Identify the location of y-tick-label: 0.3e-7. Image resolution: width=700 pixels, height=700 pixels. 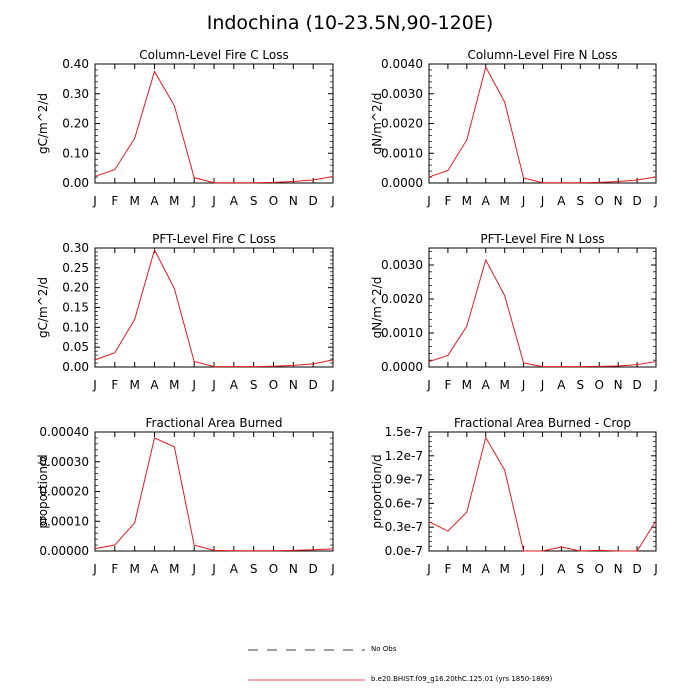
(404, 527).